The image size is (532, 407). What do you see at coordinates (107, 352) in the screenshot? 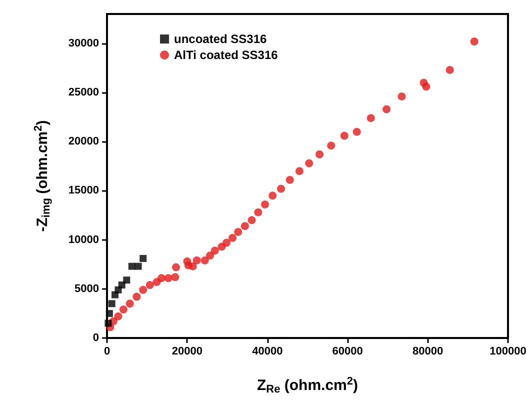
I see `x-tick-label: 0` at bounding box center [107, 352].